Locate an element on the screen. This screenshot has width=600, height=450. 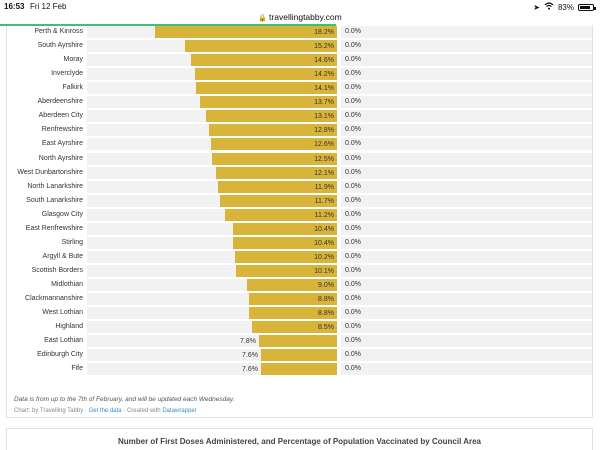
first-dose-track: 10.2% is located at coordinates (212, 256).